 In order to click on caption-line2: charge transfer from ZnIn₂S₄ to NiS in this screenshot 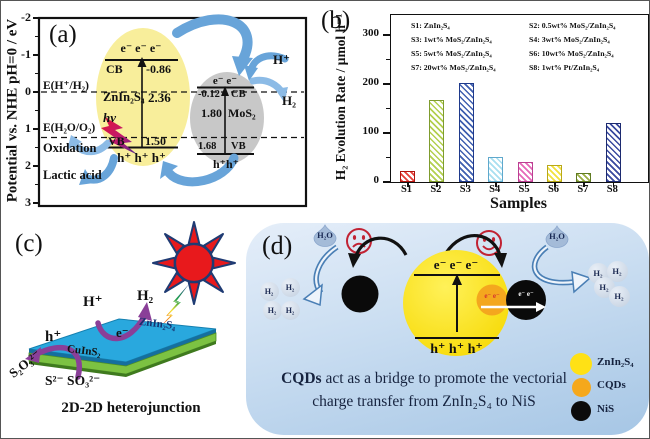, I will do `click(424, 401)`.